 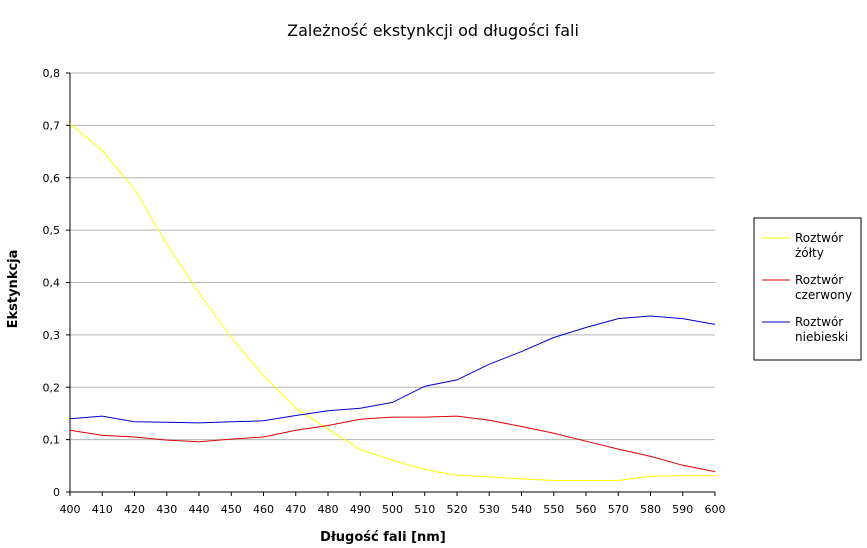 What do you see at coordinates (134, 509) in the screenshot?
I see `x-tick-label: 420` at bounding box center [134, 509].